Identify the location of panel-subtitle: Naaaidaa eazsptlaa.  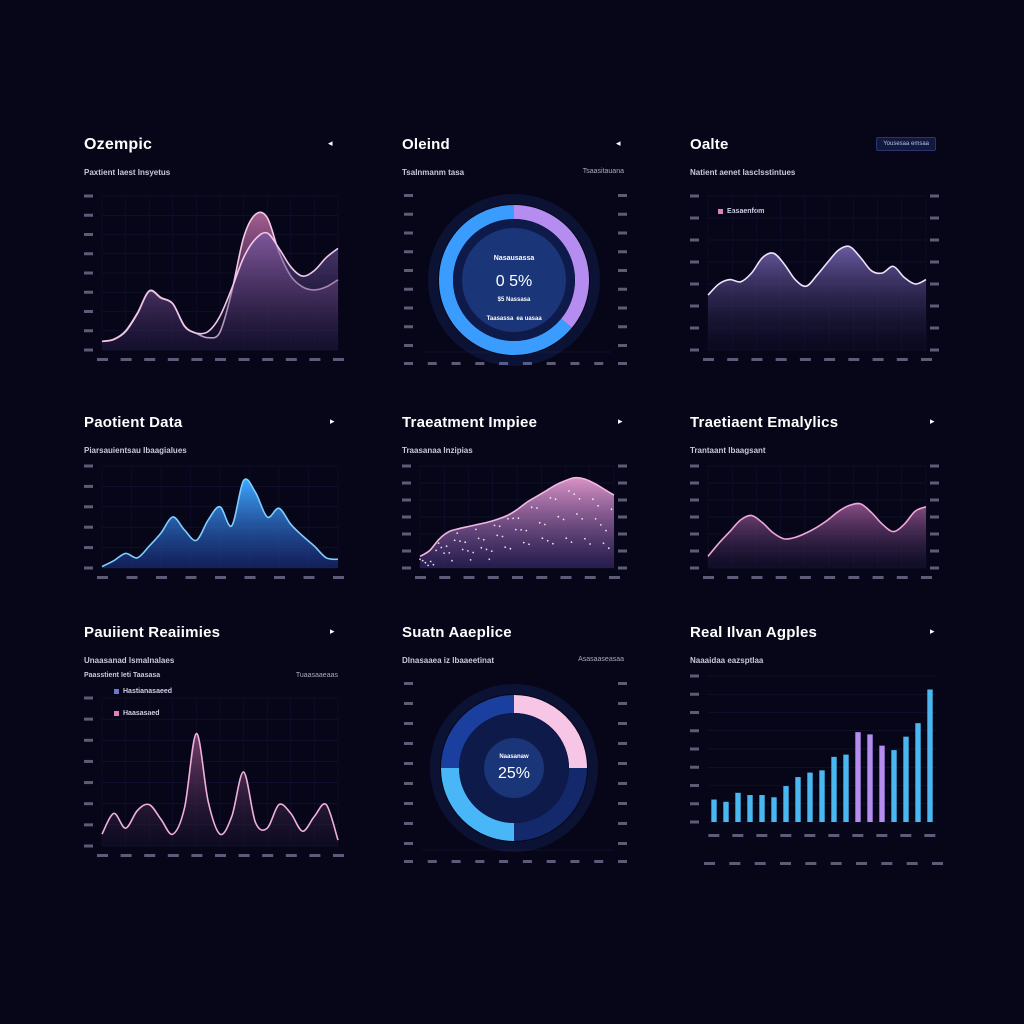
(727, 660).